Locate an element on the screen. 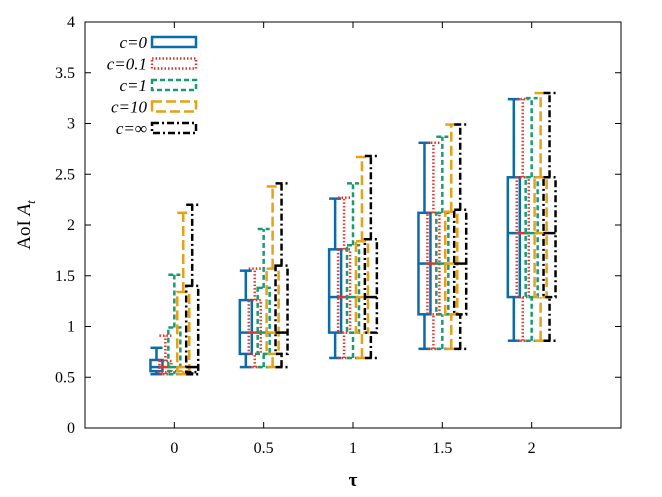 The width and height of the screenshot is (662, 497). y-axis-label-sub: t is located at coordinates (30, 202).